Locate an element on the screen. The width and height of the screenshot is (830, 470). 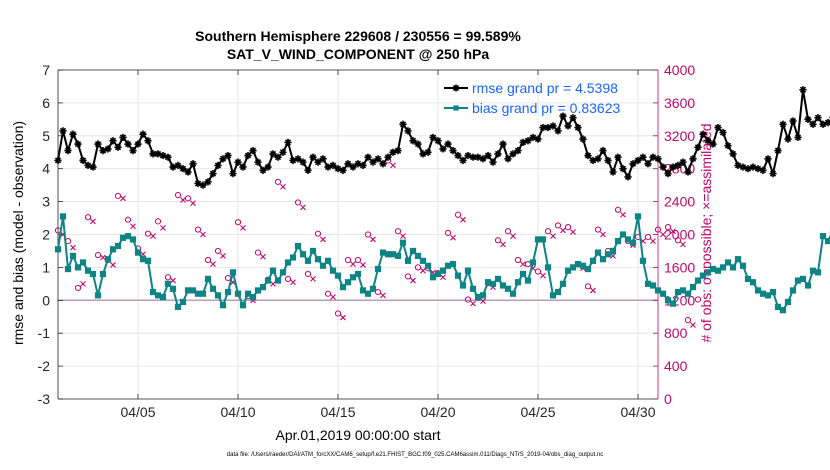
x-axis-label: Apr.01,2019 00:00:00 start is located at coordinates (358, 435).